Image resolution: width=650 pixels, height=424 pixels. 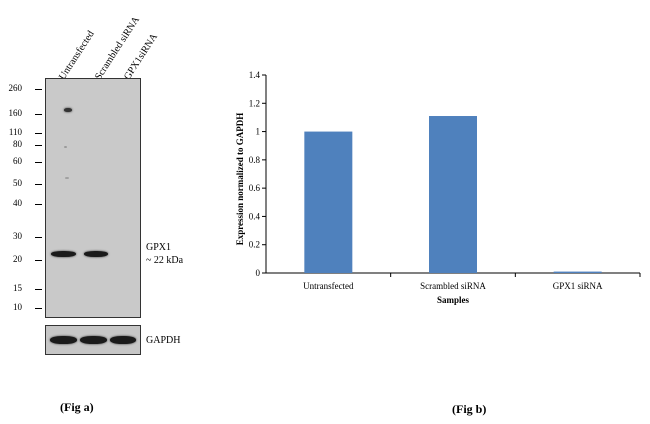 What do you see at coordinates (578, 286) in the screenshot?
I see `x-tick-label: GPX1 siRNA` at bounding box center [578, 286].